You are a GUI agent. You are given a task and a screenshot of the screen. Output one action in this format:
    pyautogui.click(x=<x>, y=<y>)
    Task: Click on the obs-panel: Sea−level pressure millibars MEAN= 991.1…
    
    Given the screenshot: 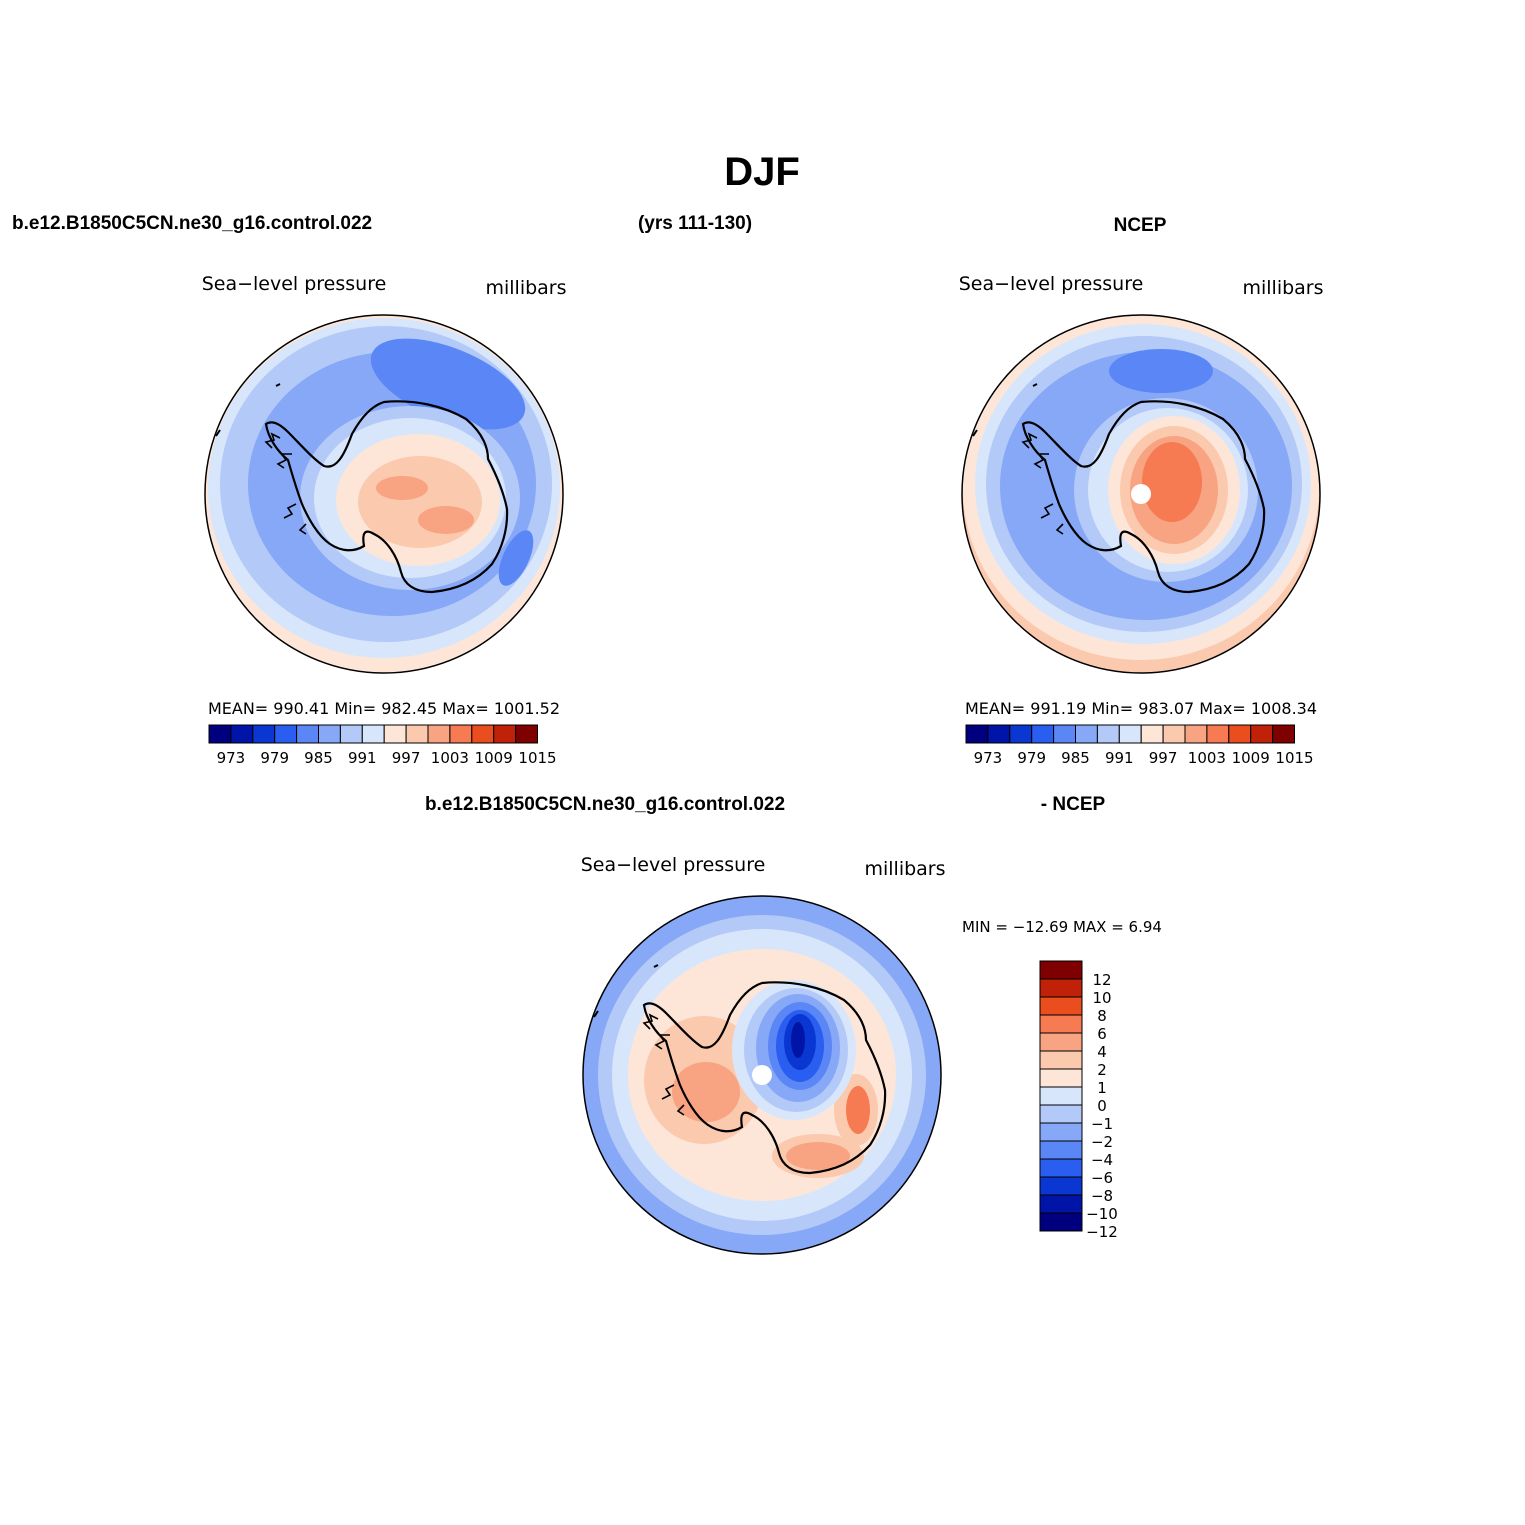 What is the action you would take?
    pyautogui.click(x=1141, y=520)
    